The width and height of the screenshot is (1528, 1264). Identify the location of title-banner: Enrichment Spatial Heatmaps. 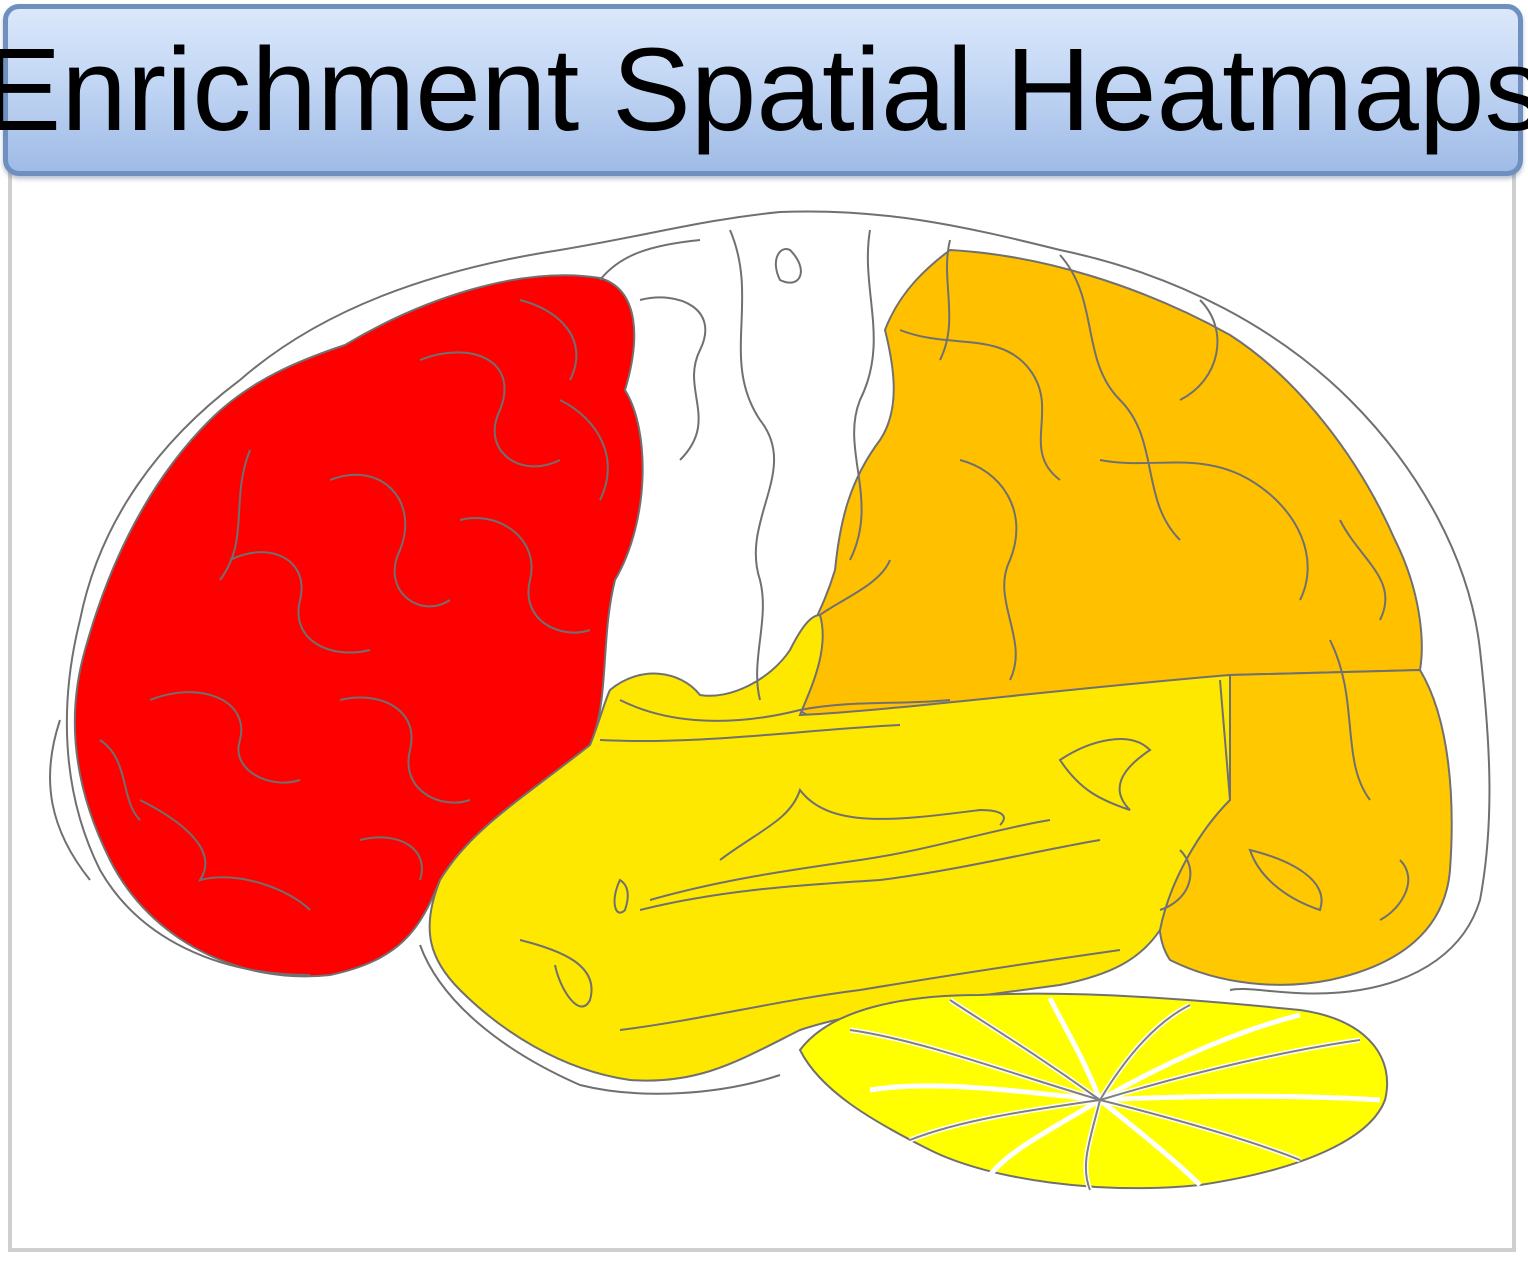
(764, 90).